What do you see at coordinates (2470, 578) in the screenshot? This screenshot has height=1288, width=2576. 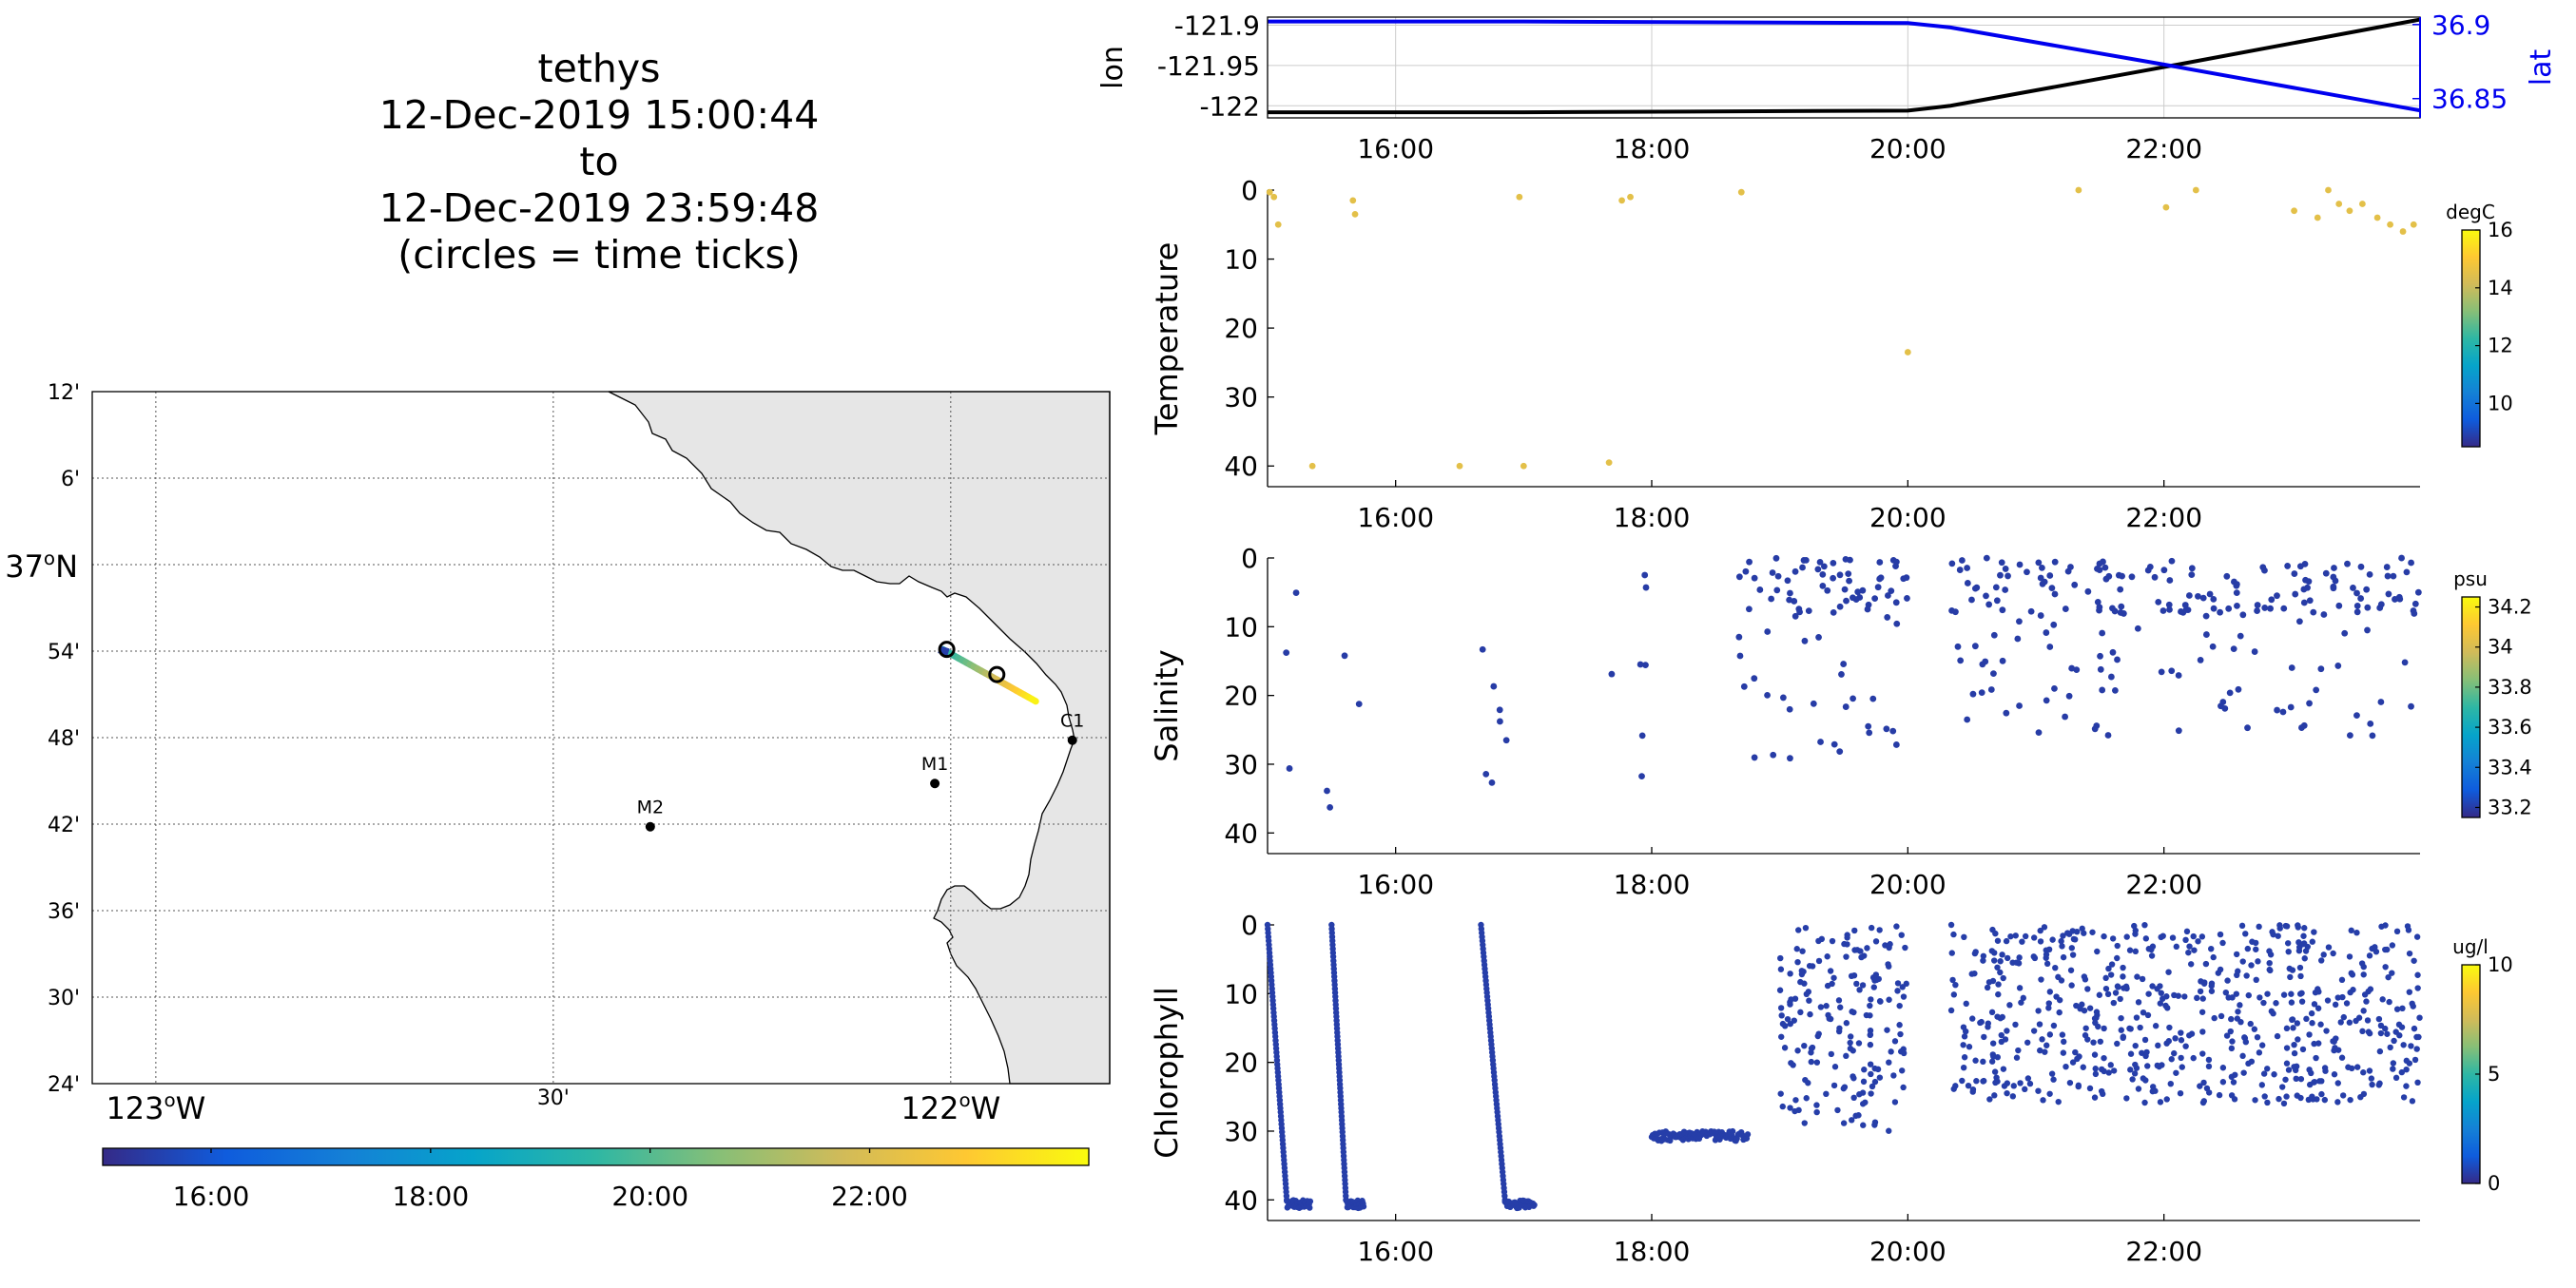 I see `colorbar-unit-label: psu` at bounding box center [2470, 578].